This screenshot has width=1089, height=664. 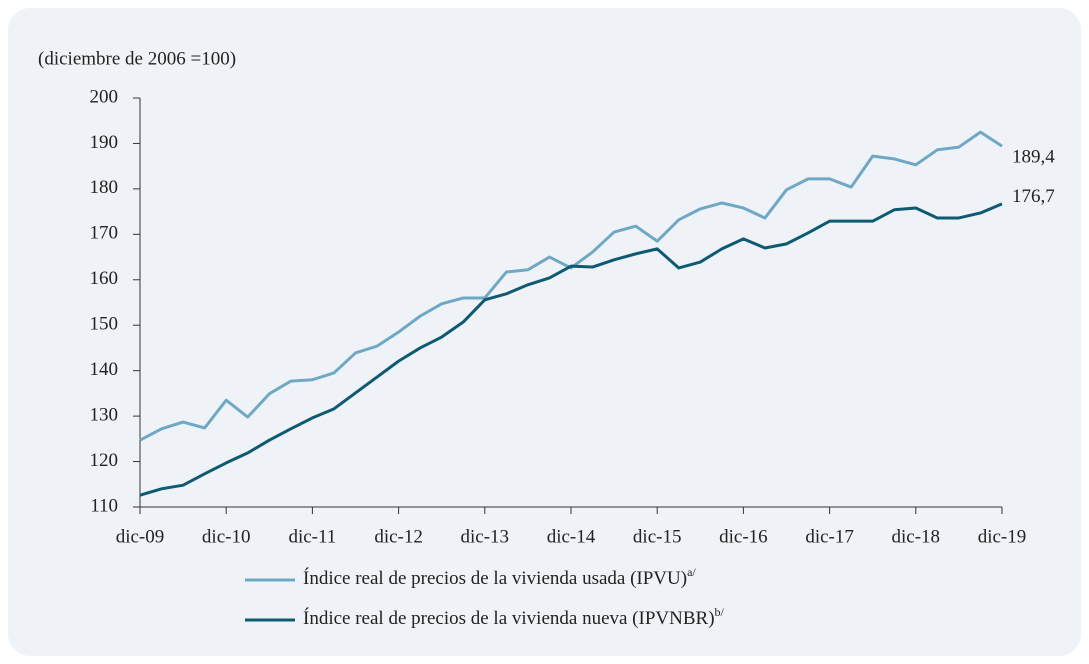 I want to click on x-tick-label: dic-15, so click(x=657, y=536).